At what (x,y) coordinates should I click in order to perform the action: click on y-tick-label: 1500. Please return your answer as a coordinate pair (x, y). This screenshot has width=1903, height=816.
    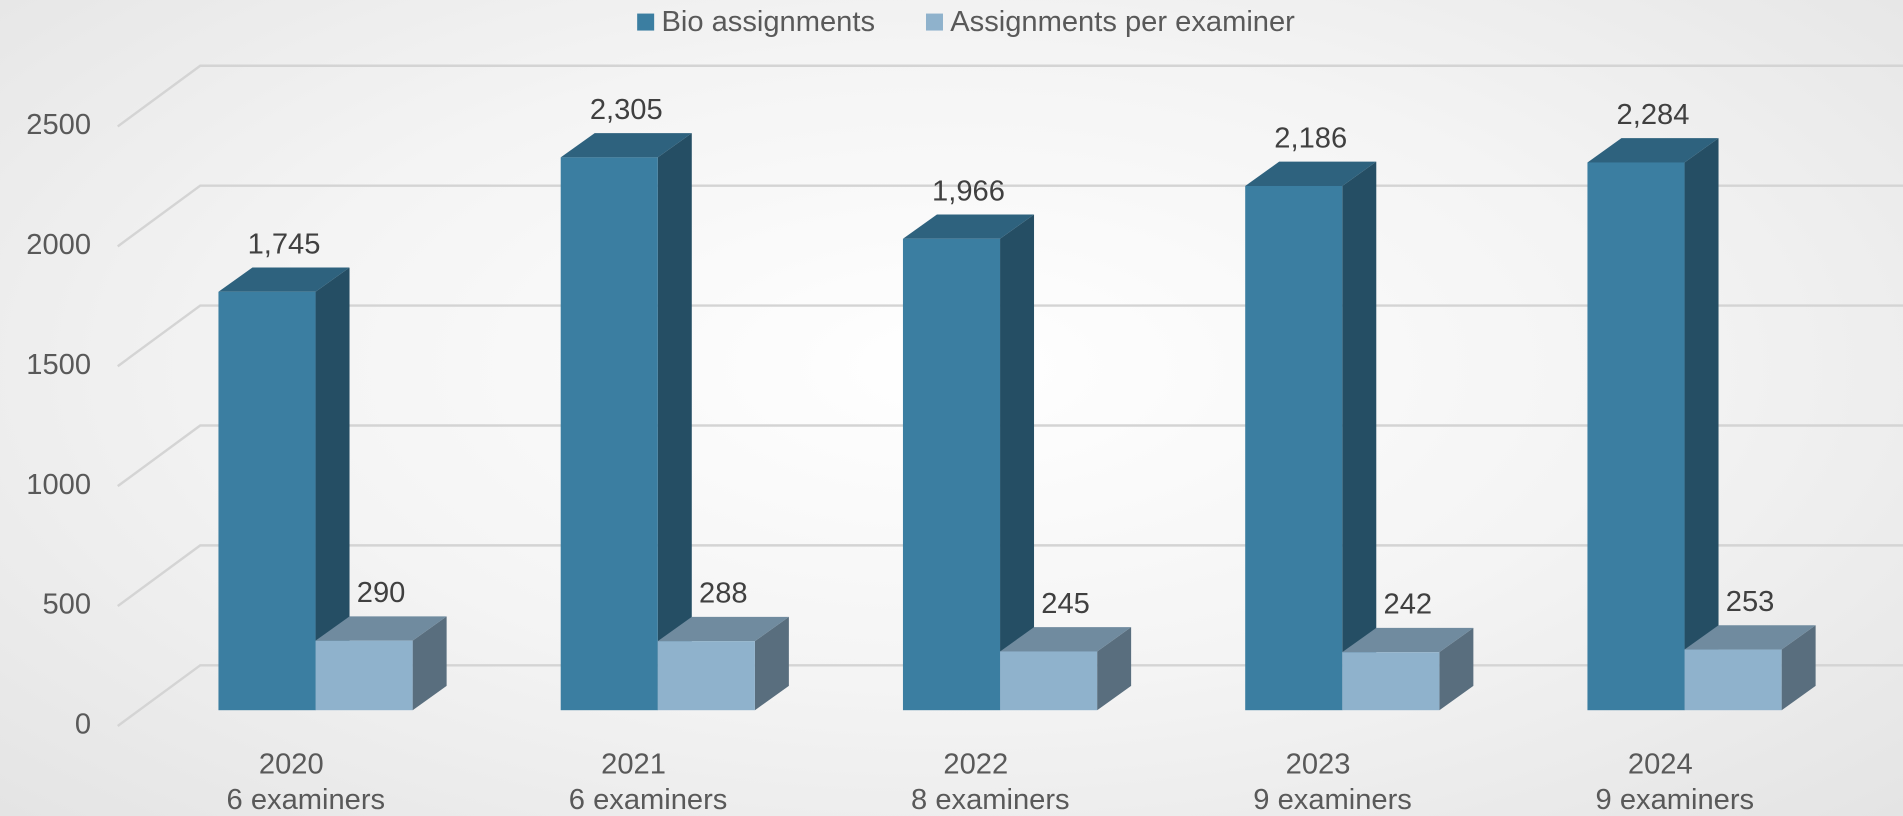
    Looking at the image, I should click on (58, 365).